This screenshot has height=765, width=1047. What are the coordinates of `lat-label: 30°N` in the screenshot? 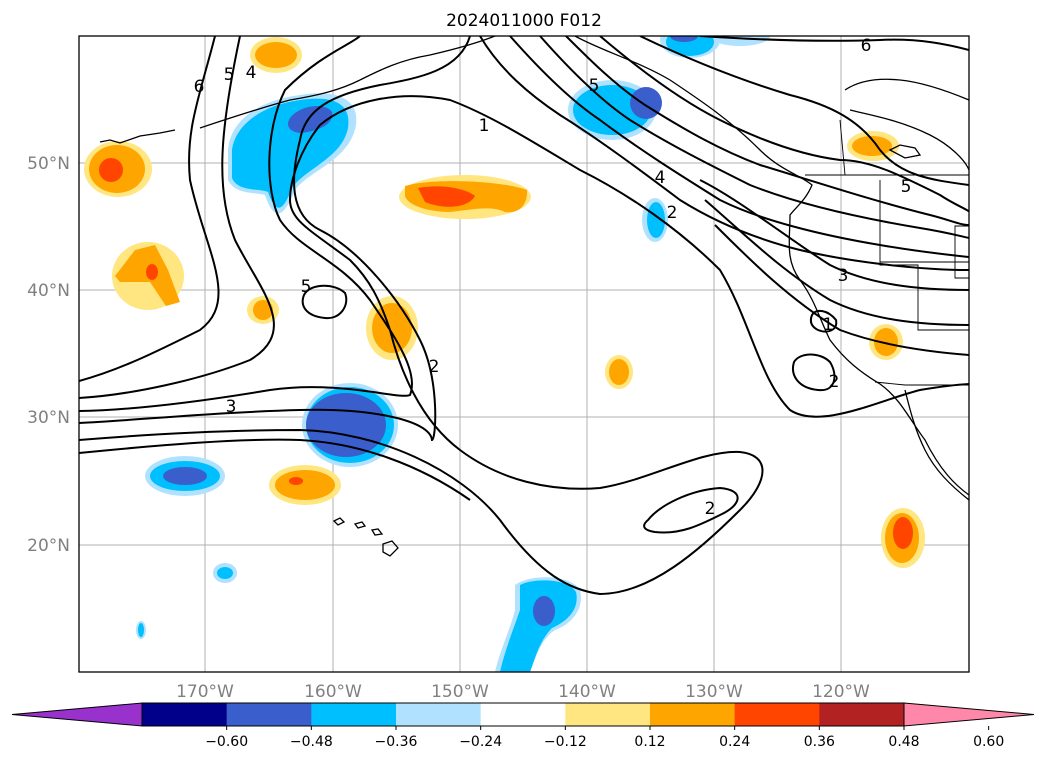 It's located at (48, 418).